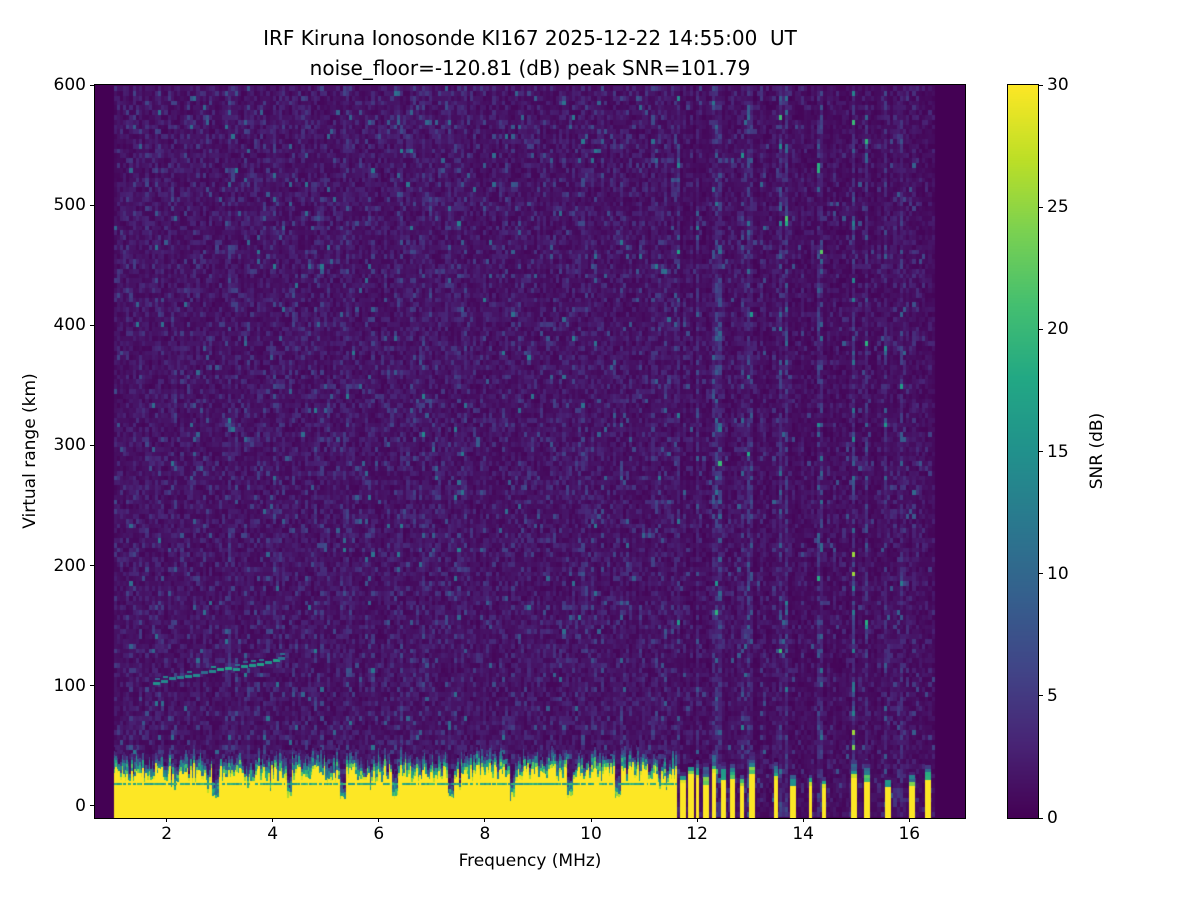 The image size is (1200, 900). I want to click on x-tick-label: 2, so click(167, 834).